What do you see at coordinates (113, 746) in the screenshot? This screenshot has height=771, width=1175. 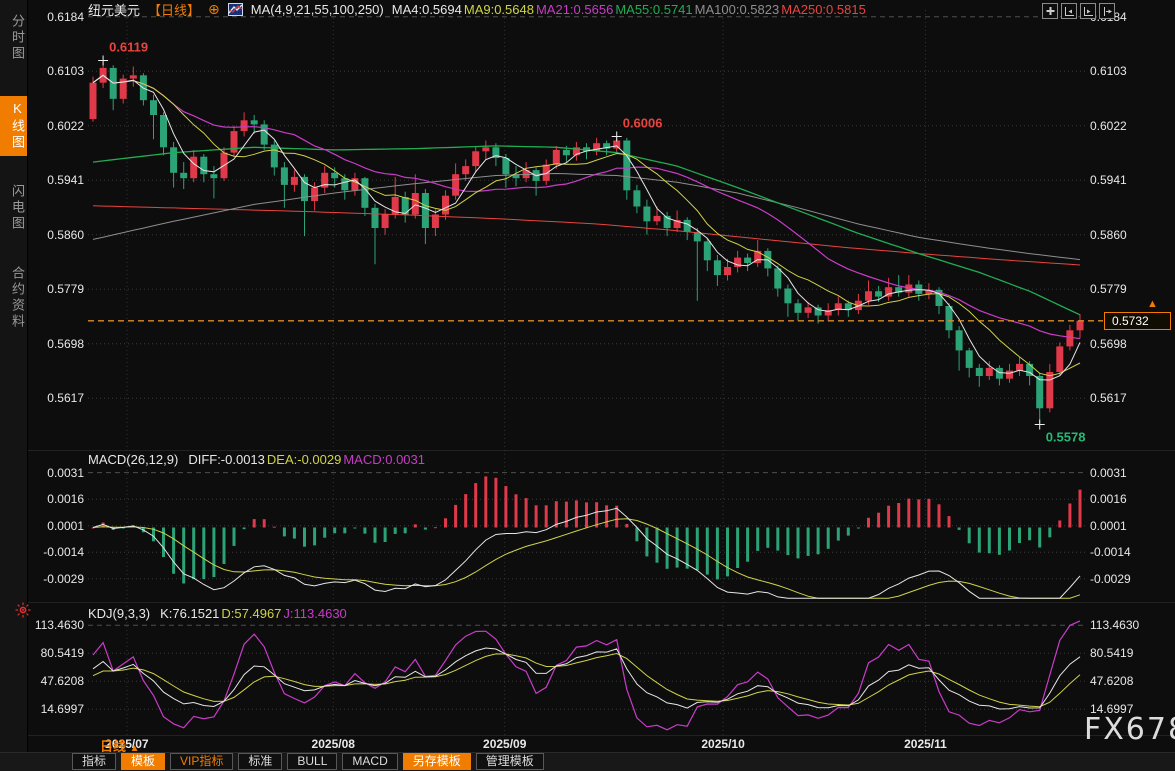 I see `period-selector-label: 日线` at bounding box center [113, 746].